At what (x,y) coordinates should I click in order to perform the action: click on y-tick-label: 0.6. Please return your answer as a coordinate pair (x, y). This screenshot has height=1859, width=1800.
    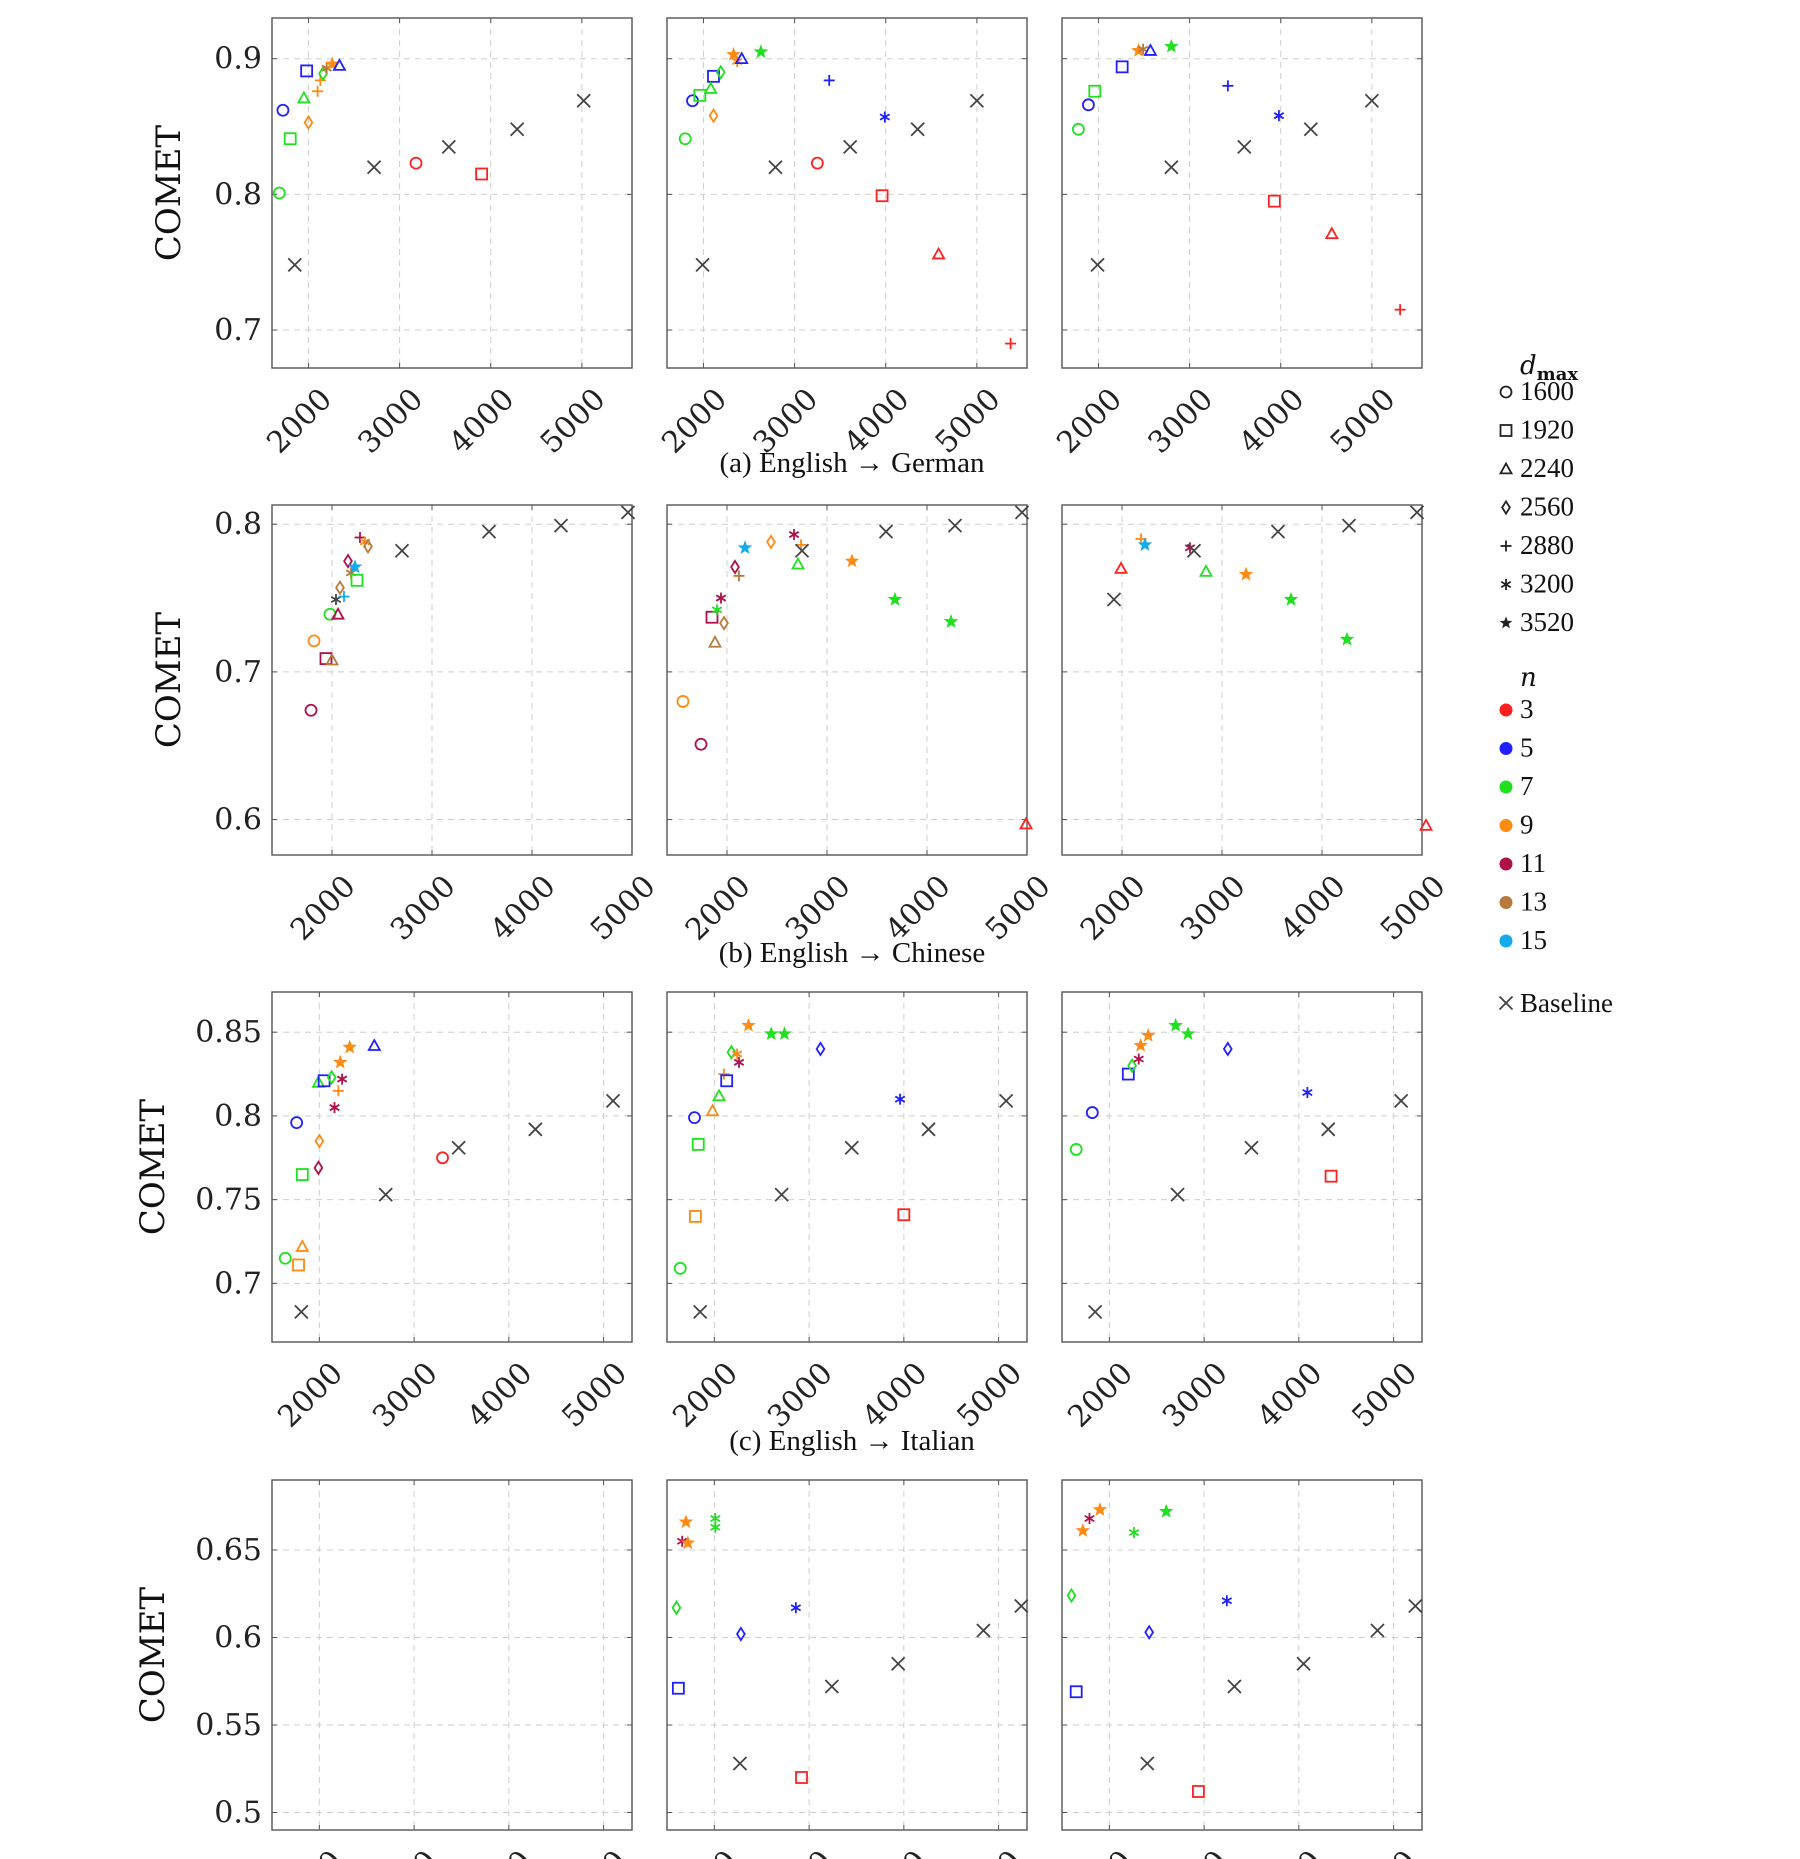
    Looking at the image, I should click on (238, 820).